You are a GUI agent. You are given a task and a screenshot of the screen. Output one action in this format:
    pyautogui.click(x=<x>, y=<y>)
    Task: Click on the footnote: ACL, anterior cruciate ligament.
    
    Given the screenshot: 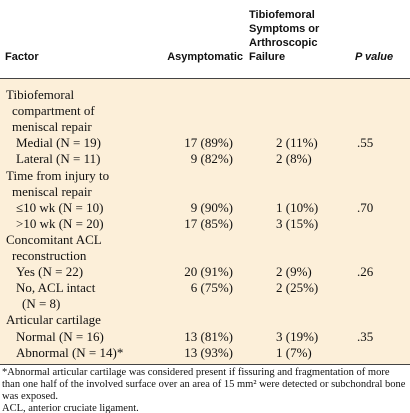 What is the action you would take?
    pyautogui.click(x=70, y=408)
    